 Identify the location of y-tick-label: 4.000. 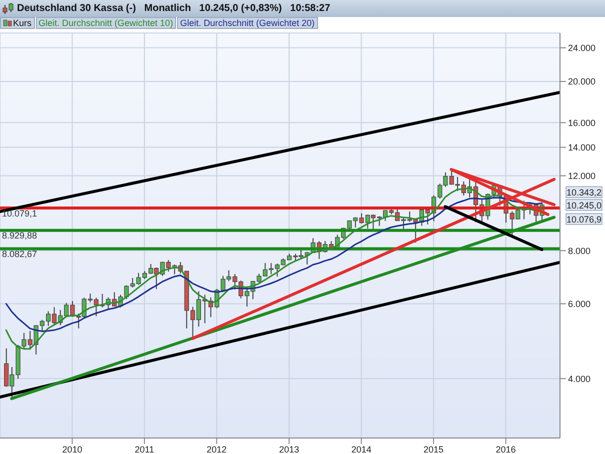
(579, 379).